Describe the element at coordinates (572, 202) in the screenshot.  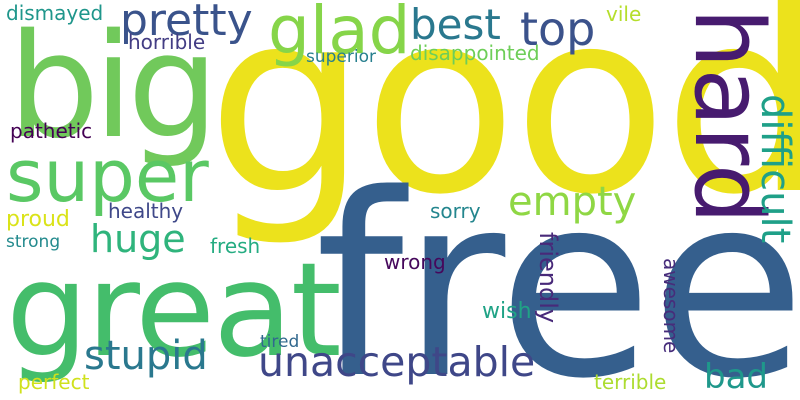
I see `word-empty: empty` at that location.